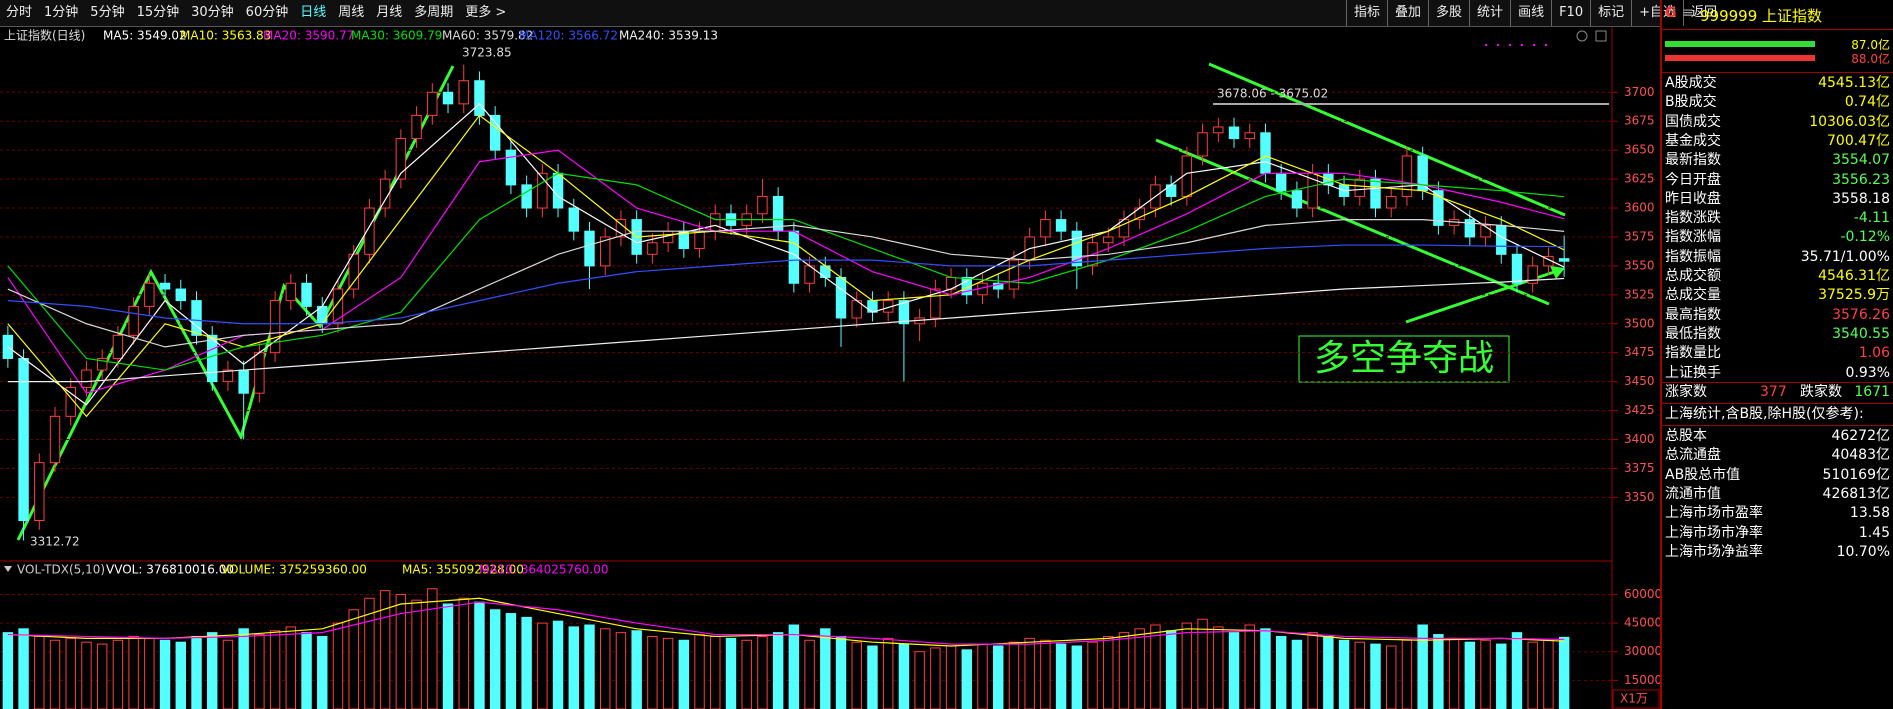  What do you see at coordinates (61, 12) in the screenshot?
I see `period-button: 1分钟` at bounding box center [61, 12].